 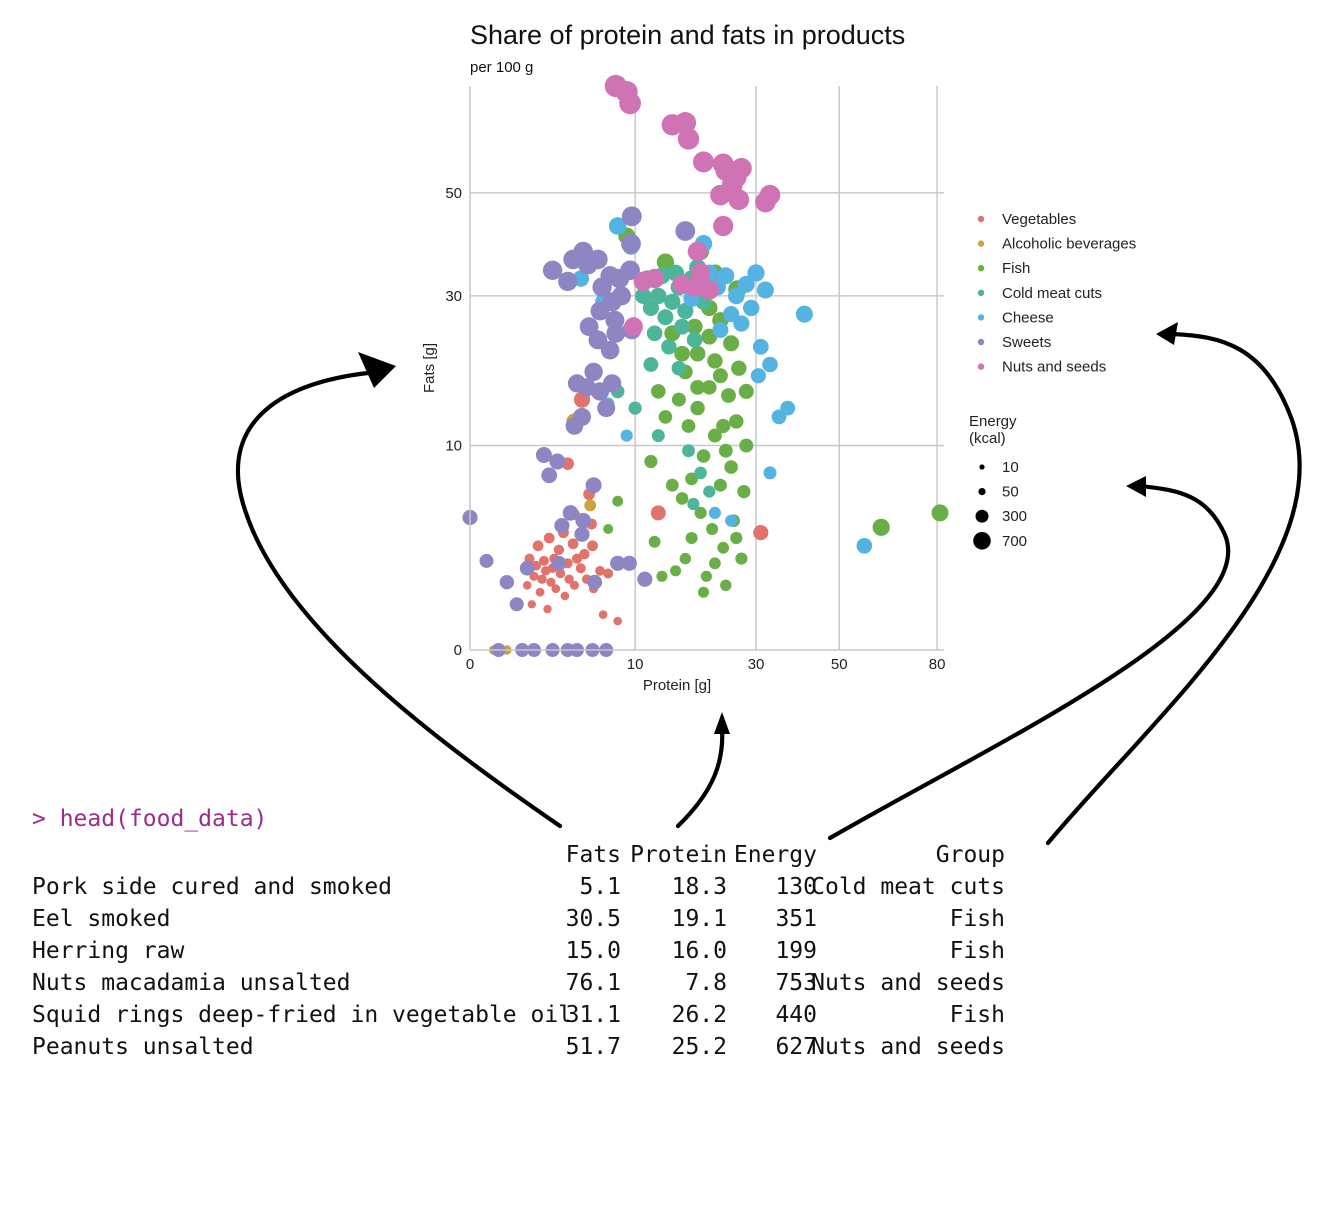 What do you see at coordinates (699, 1047) in the screenshot?
I see `row-protein: 25.2` at bounding box center [699, 1047].